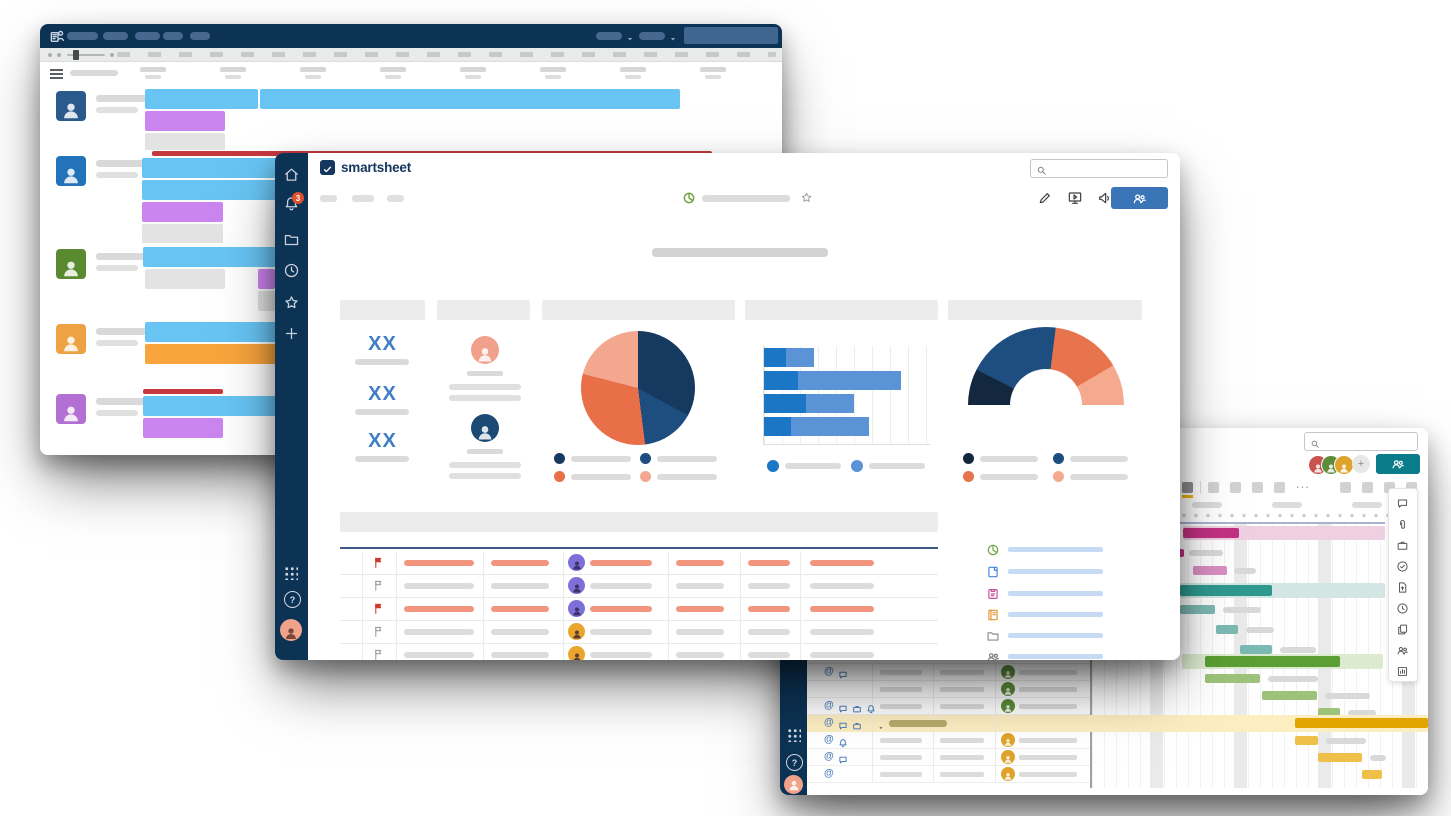 This screenshot has height=816, width=1451. What do you see at coordinates (1045, 198) in the screenshot?
I see `edit-pencil-icon` at bounding box center [1045, 198].